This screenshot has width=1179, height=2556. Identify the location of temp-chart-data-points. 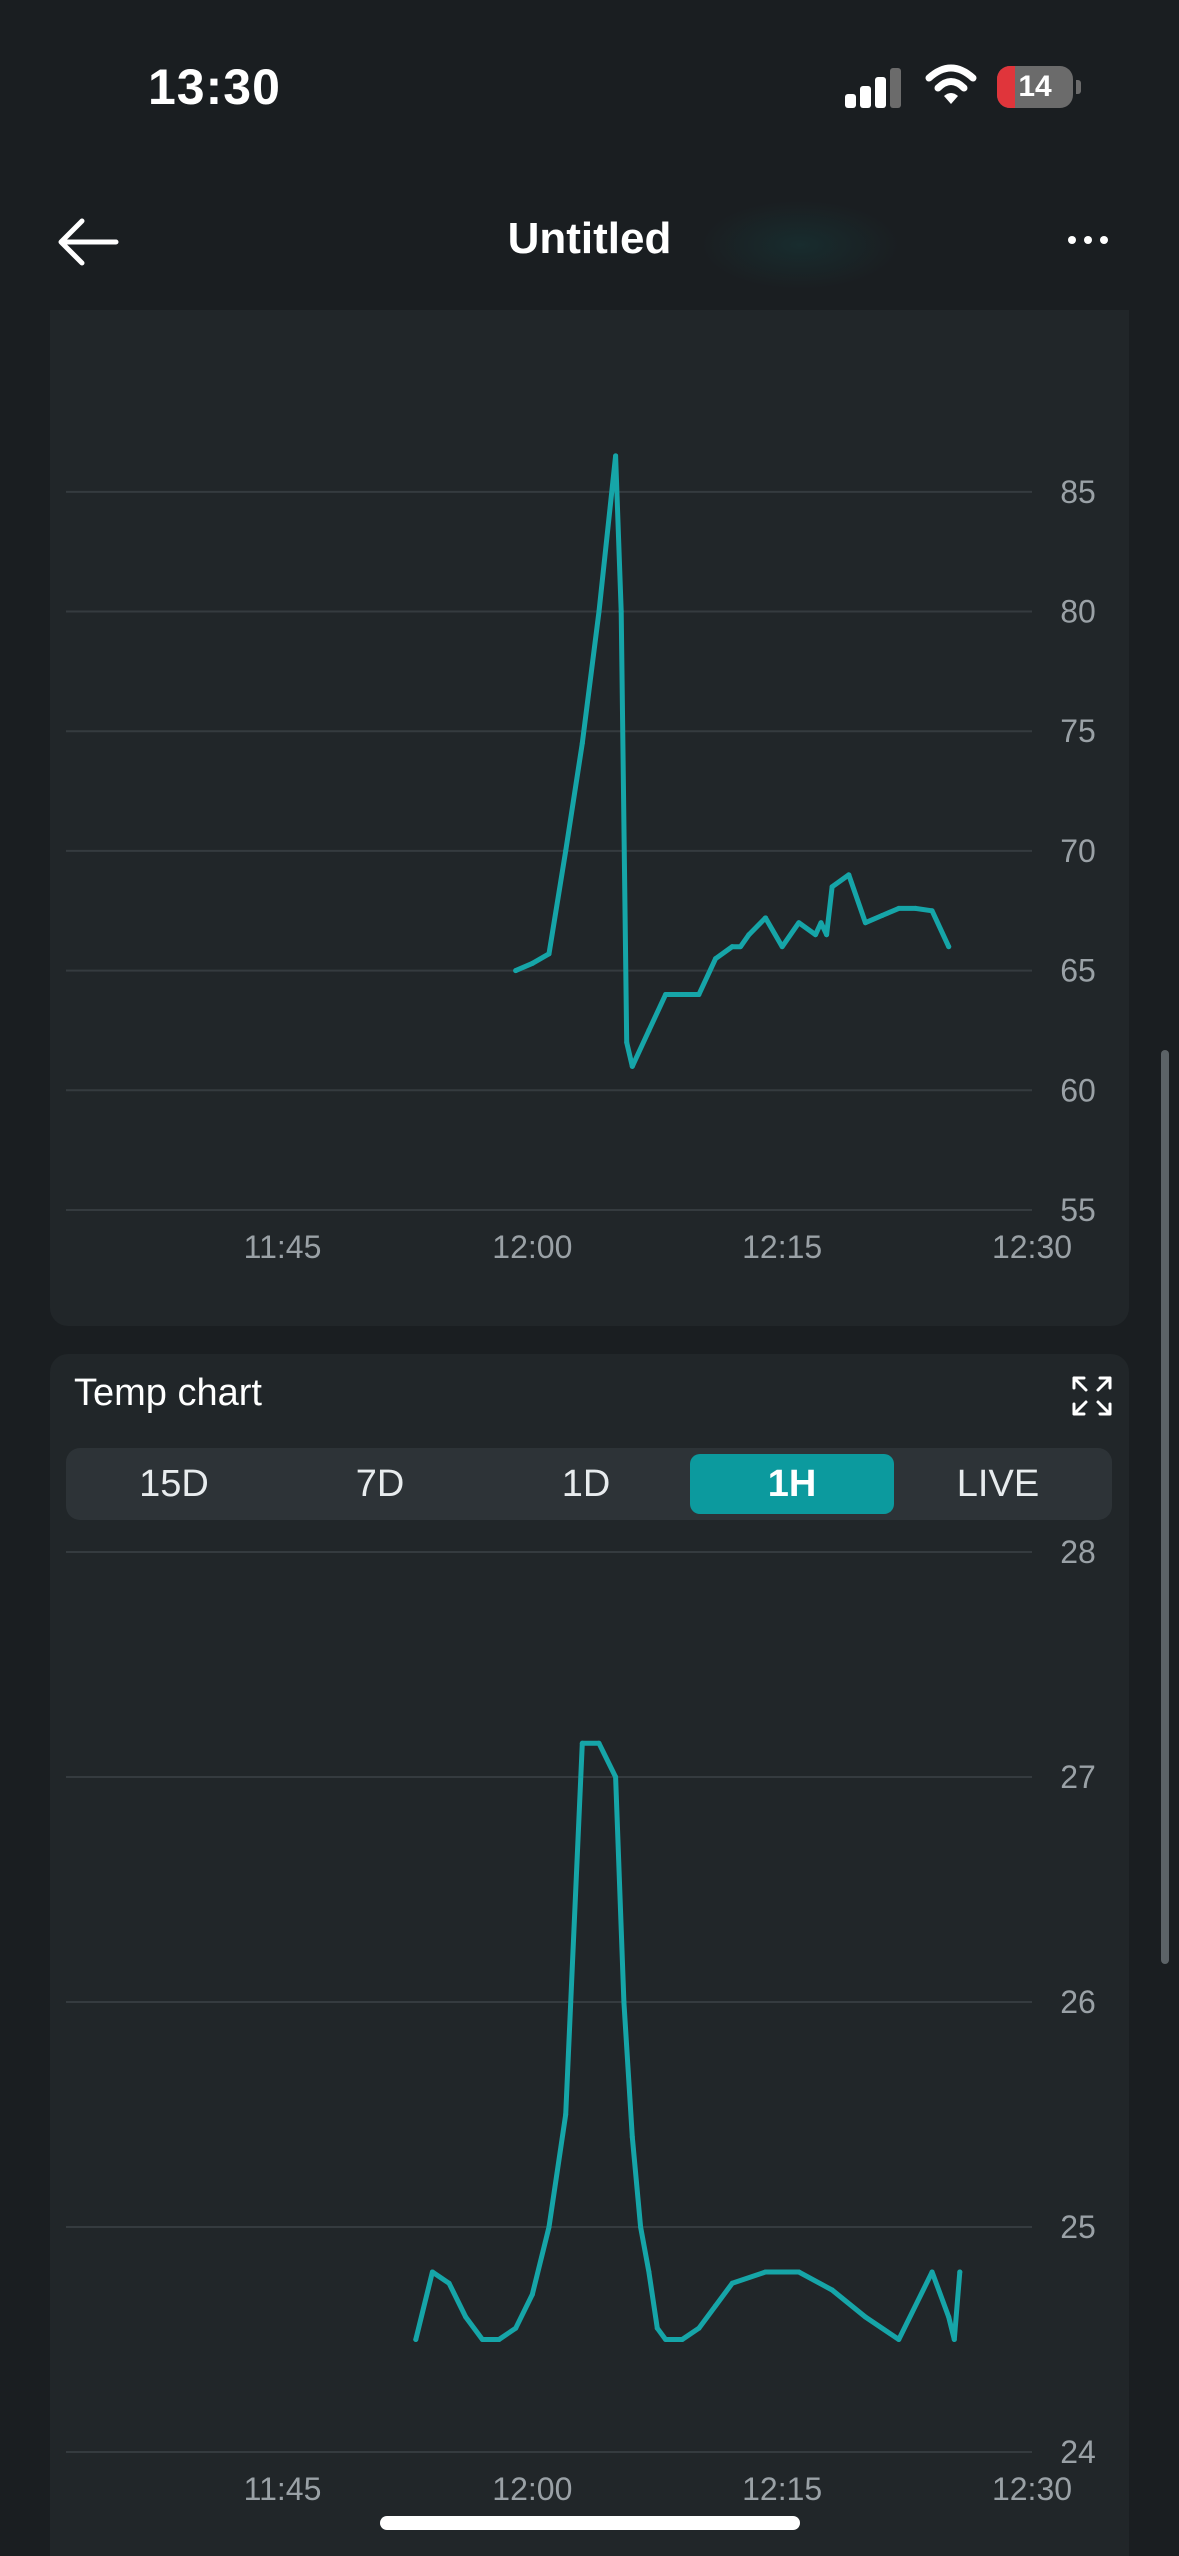
(688, 2041).